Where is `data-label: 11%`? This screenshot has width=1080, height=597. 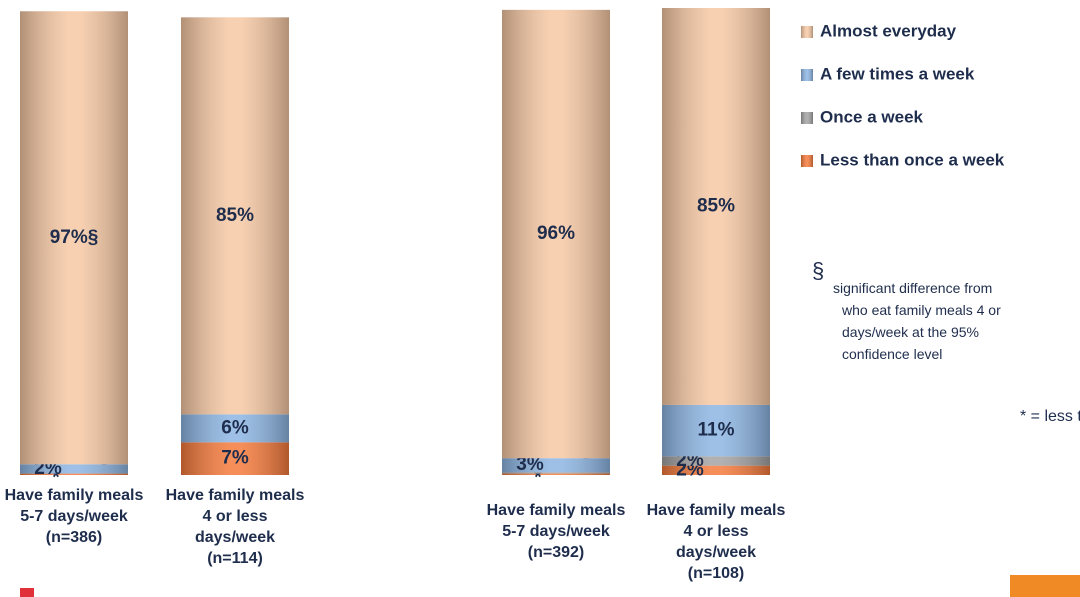 data-label: 11% is located at coordinates (716, 430).